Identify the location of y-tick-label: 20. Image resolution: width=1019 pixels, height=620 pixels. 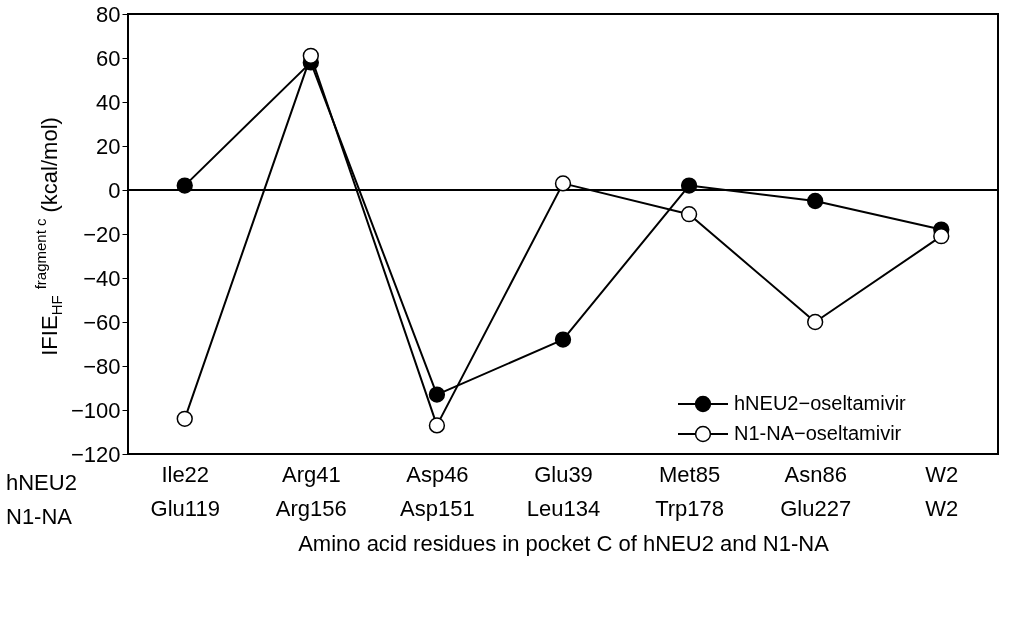
(108, 146).